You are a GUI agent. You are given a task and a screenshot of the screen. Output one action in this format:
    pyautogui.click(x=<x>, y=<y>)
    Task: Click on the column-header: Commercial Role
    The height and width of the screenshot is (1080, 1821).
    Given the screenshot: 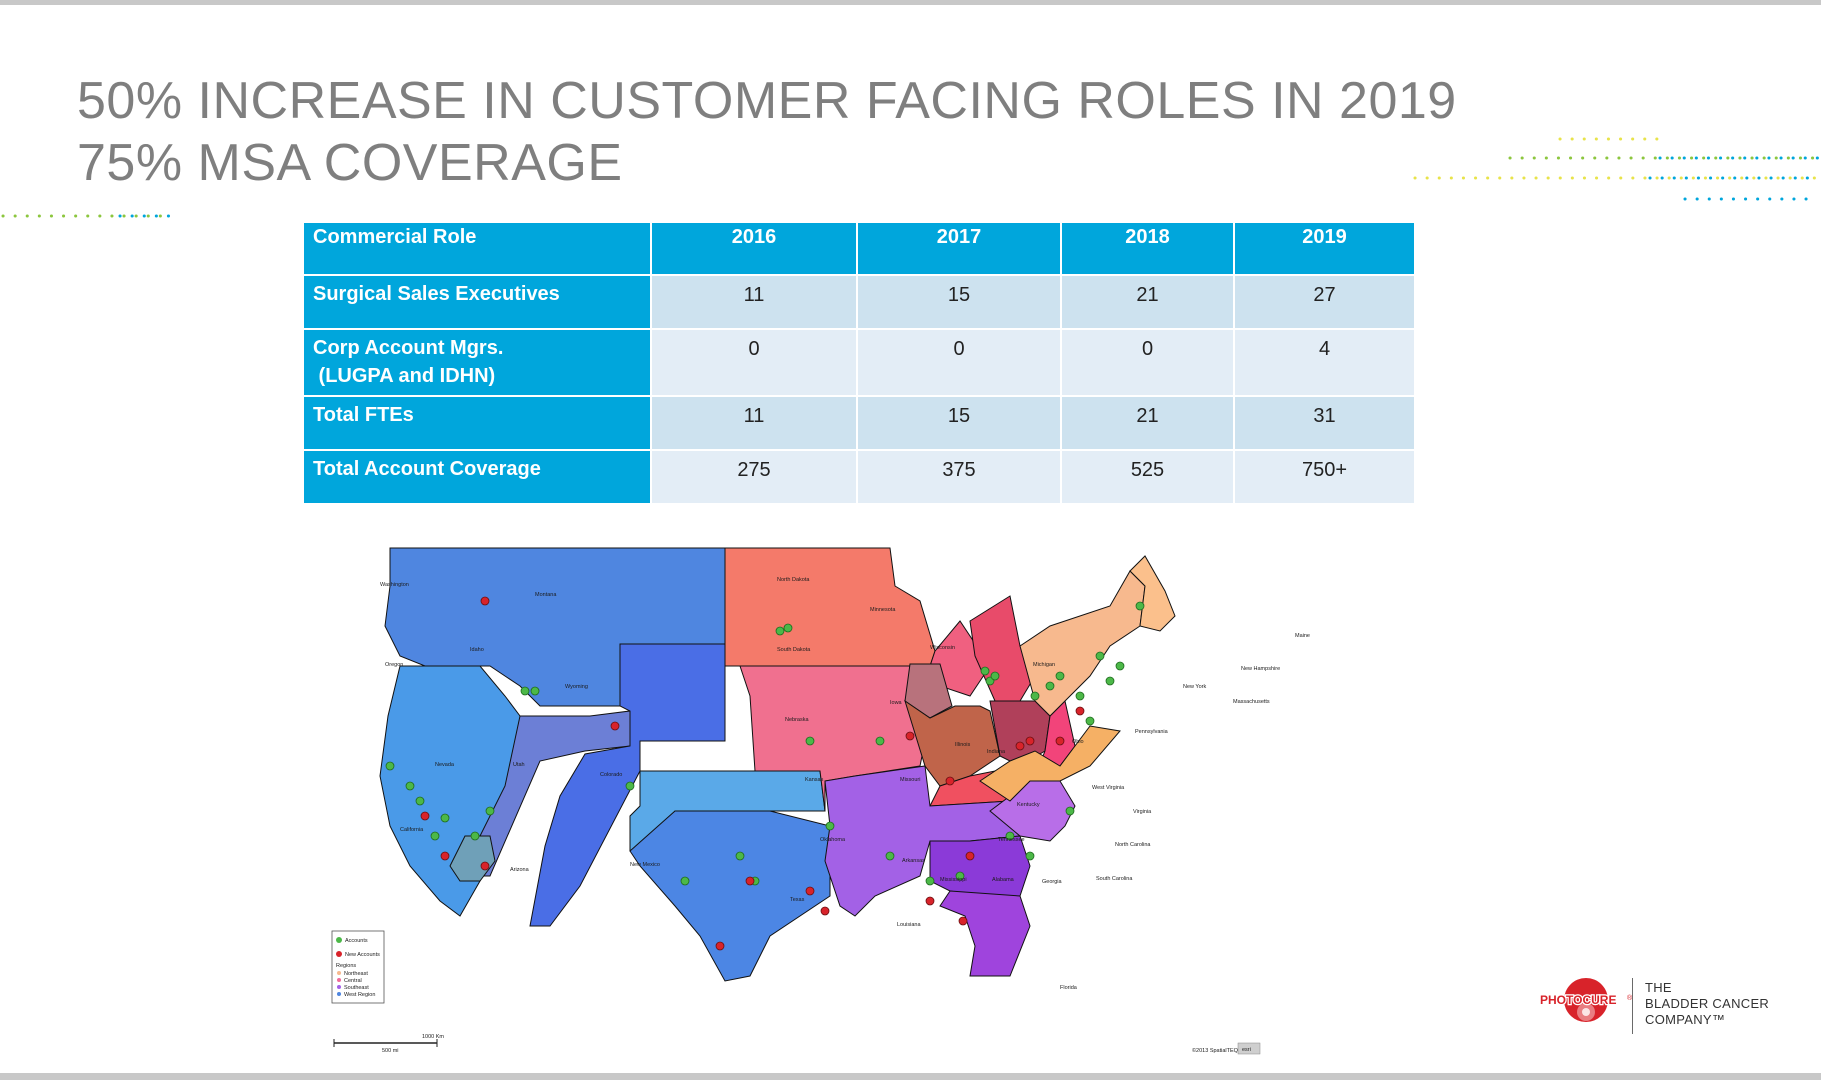 What is the action you would take?
    pyautogui.click(x=477, y=248)
    